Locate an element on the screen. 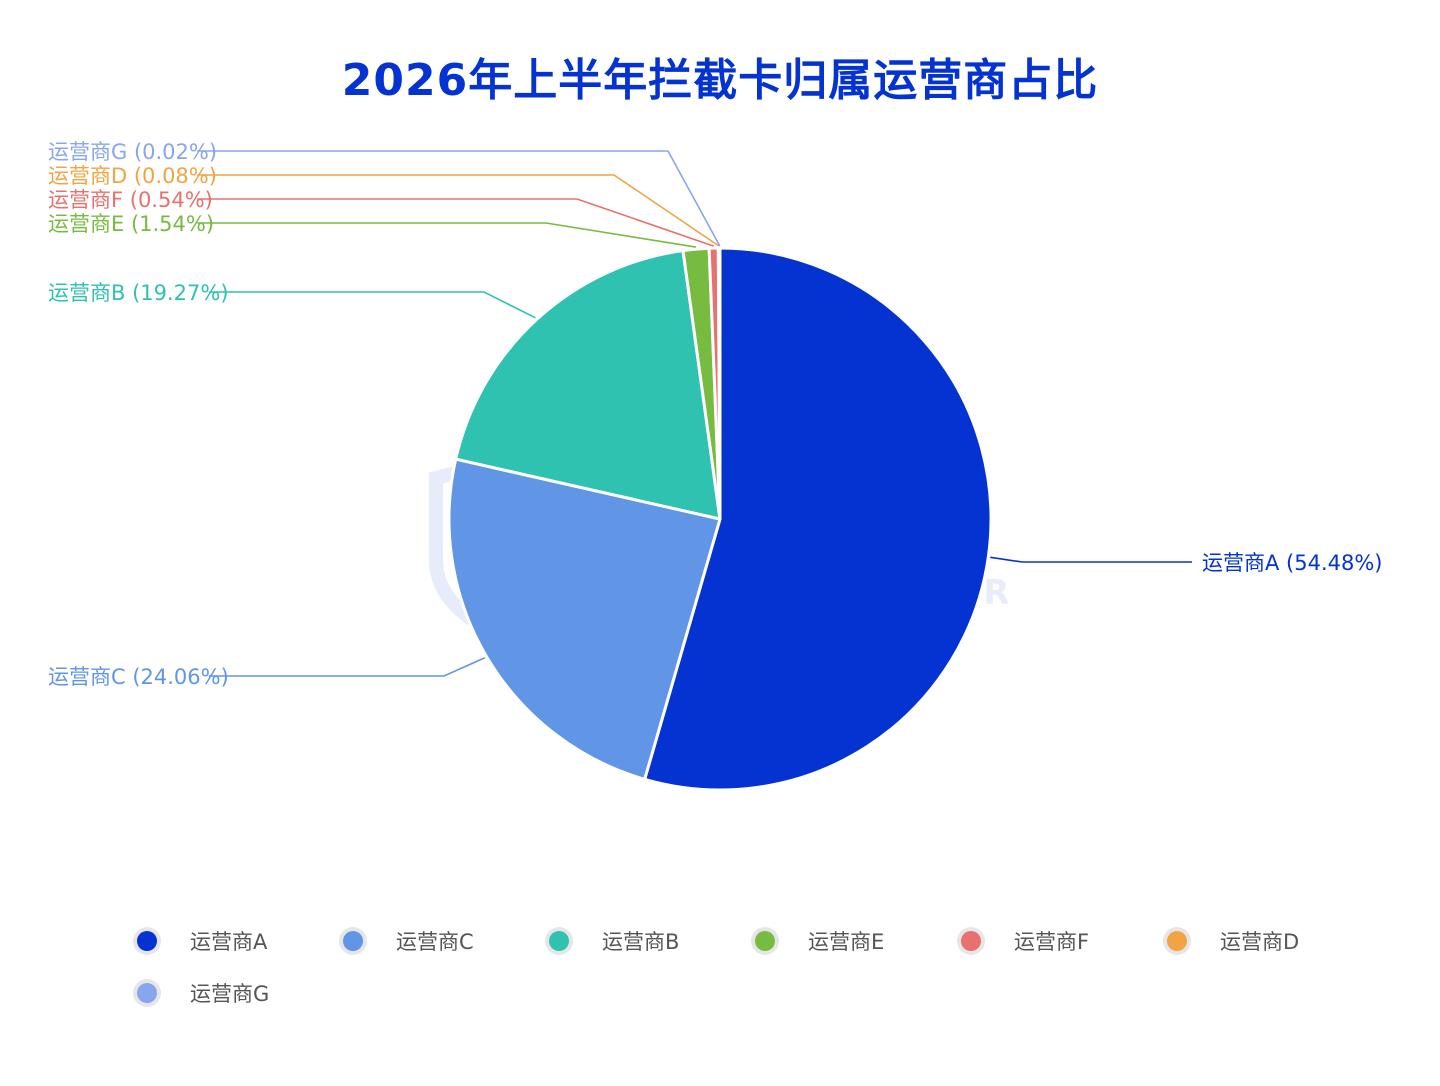 This screenshot has width=1440, height=1086. legend-label: 运营商F is located at coordinates (1052, 942).